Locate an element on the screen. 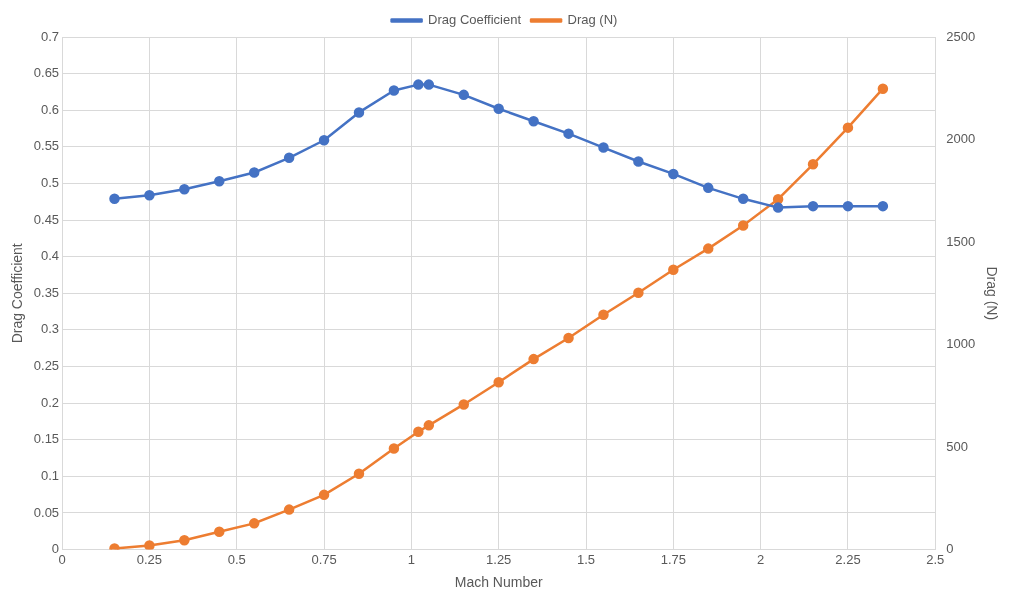  x-tick-label: 2.5 is located at coordinates (935, 559).